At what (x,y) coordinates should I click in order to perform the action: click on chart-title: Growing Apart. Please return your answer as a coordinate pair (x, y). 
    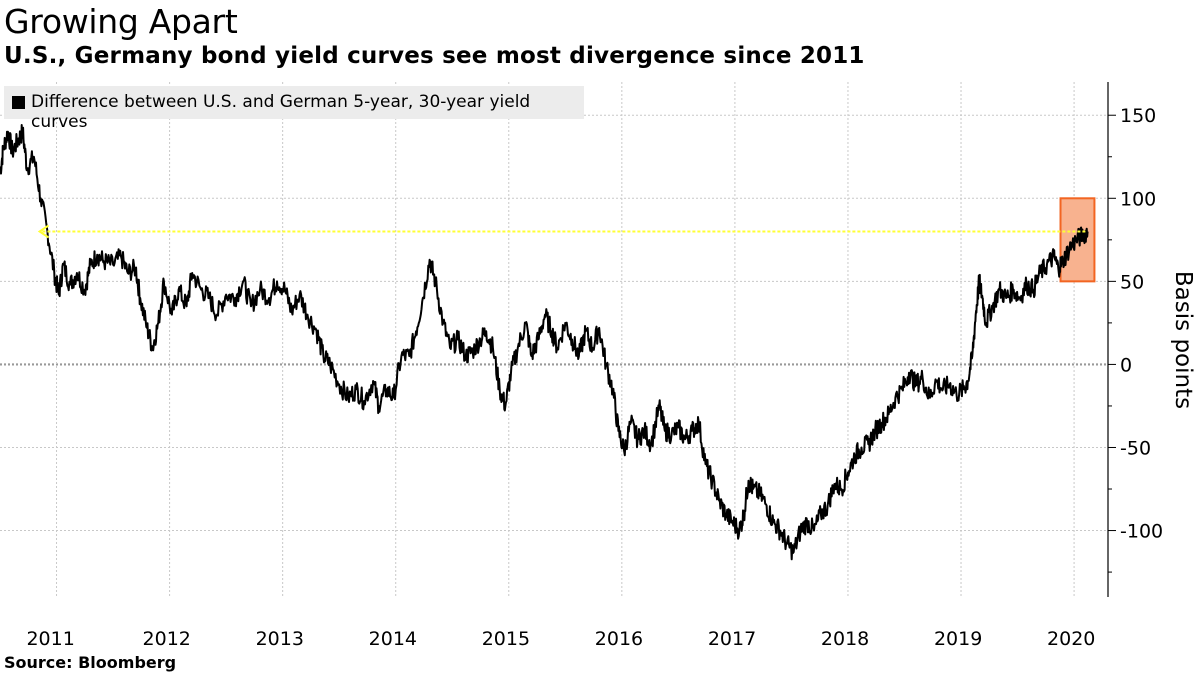
    Looking at the image, I should click on (121, 21).